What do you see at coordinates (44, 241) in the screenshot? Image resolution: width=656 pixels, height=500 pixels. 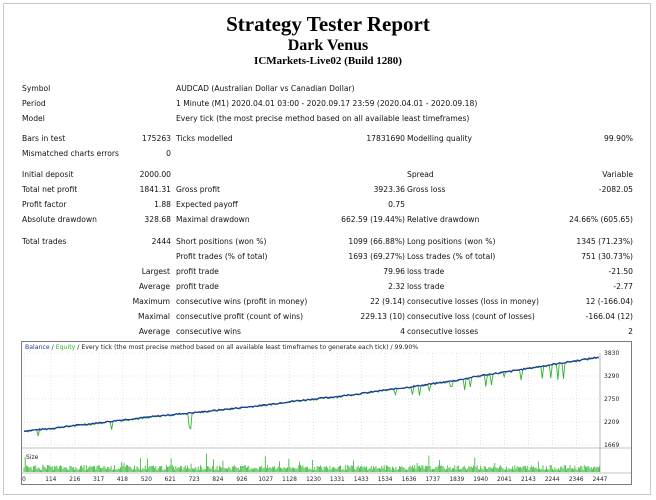 I see `total-trades-label: Total trades` at bounding box center [44, 241].